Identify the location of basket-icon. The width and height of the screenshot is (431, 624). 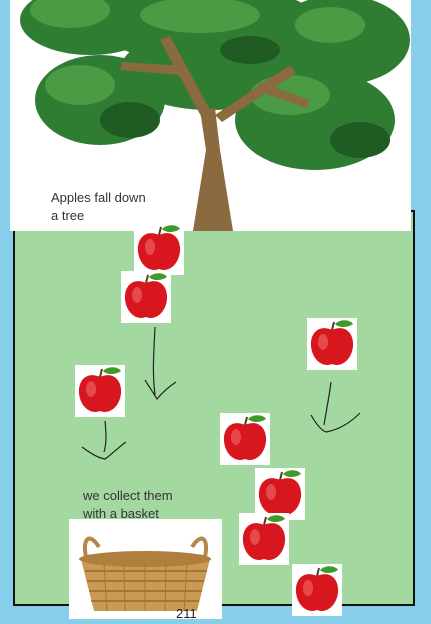
(145, 574).